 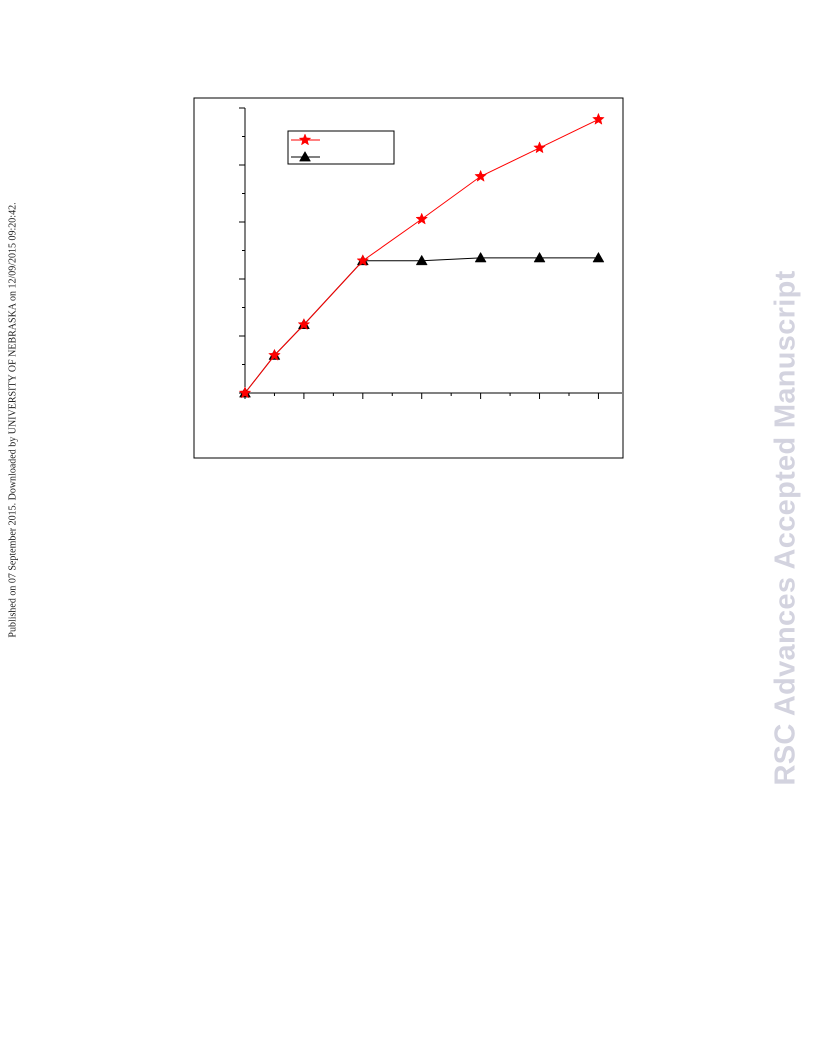 What do you see at coordinates (341, 147) in the screenshot?
I see `legend` at bounding box center [341, 147].